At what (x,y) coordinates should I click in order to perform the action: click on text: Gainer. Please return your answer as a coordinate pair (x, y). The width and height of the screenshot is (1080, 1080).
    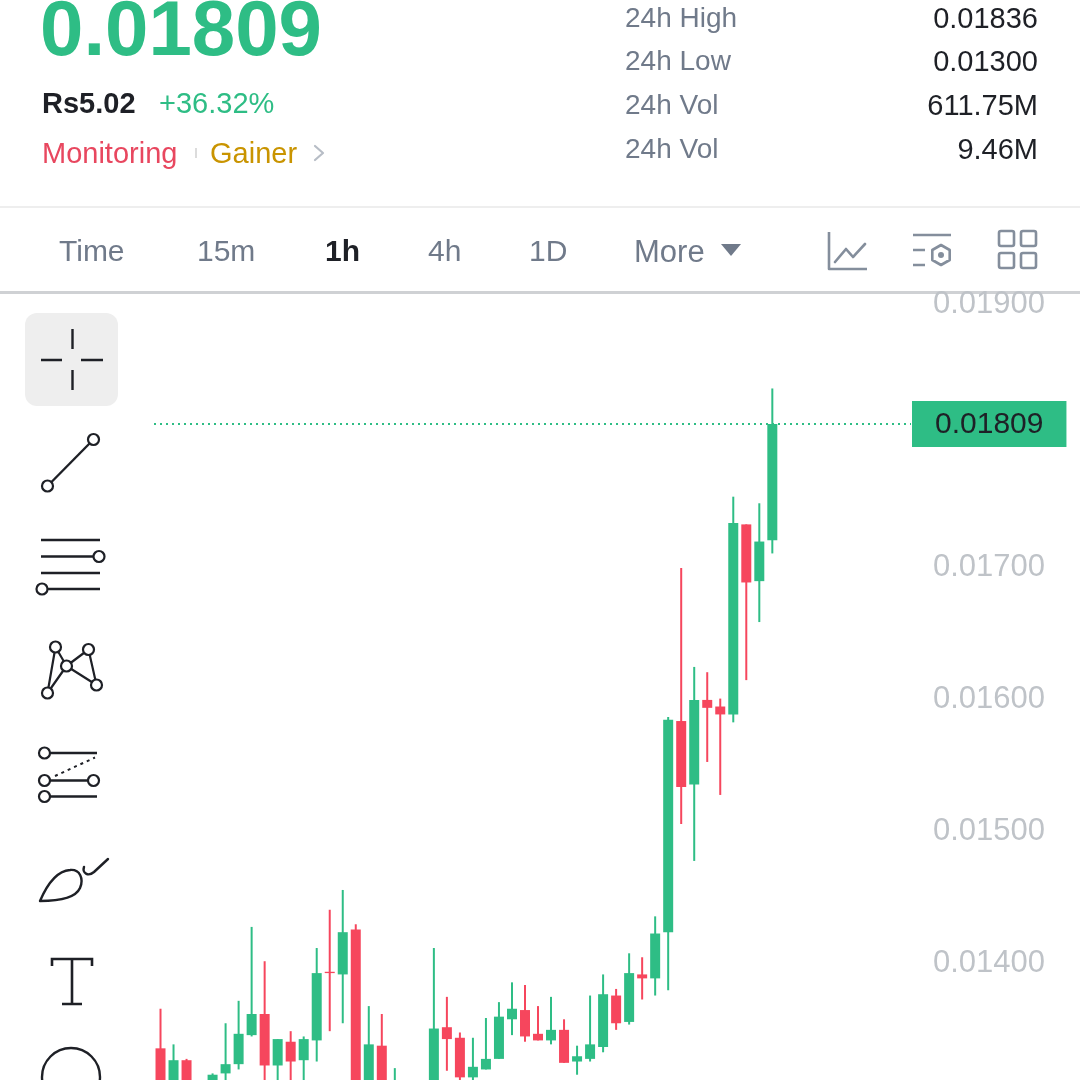
    Looking at the image, I should click on (254, 153).